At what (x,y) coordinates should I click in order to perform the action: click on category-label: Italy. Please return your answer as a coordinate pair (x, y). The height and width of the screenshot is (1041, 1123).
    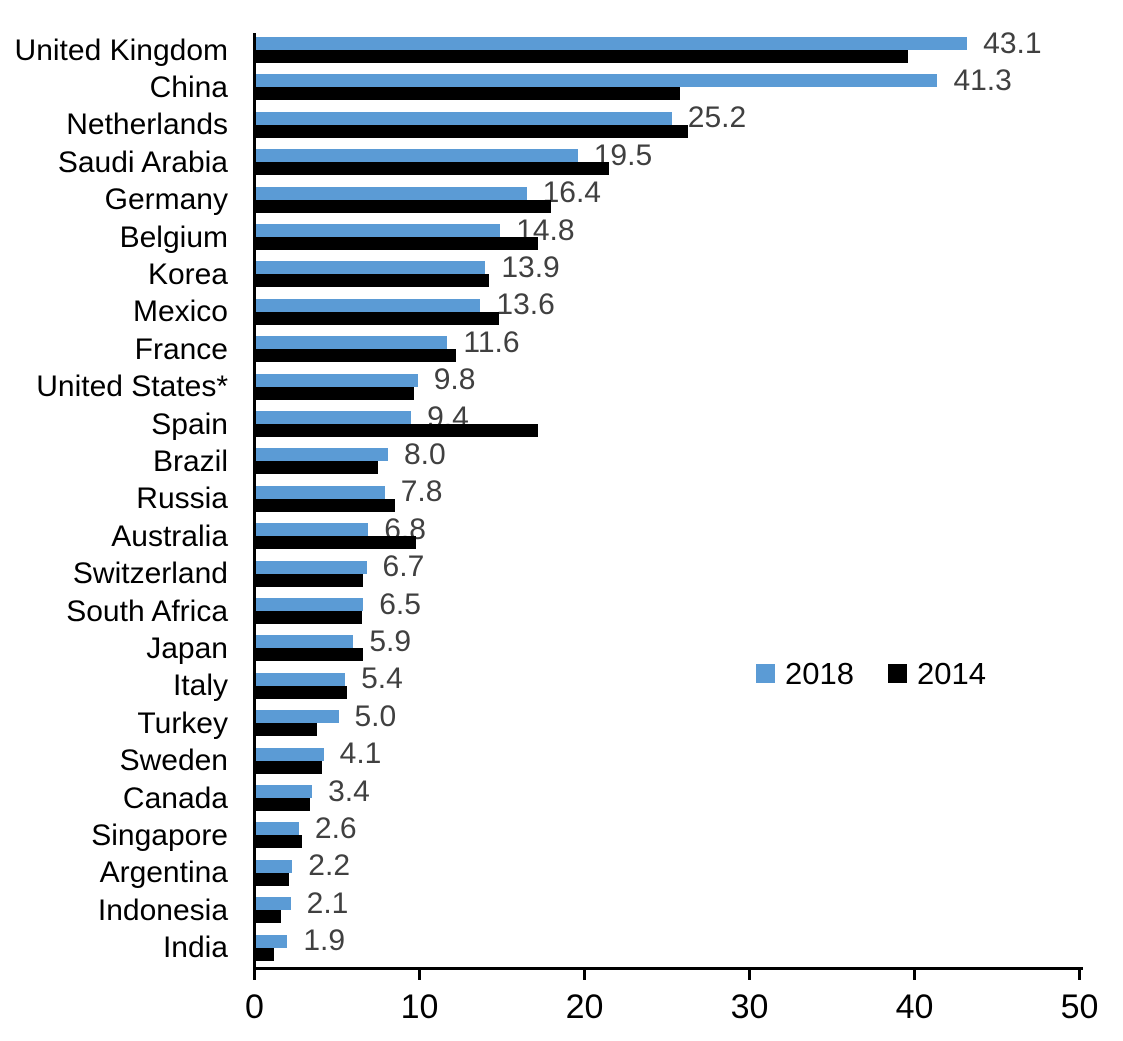
    Looking at the image, I should click on (200, 686).